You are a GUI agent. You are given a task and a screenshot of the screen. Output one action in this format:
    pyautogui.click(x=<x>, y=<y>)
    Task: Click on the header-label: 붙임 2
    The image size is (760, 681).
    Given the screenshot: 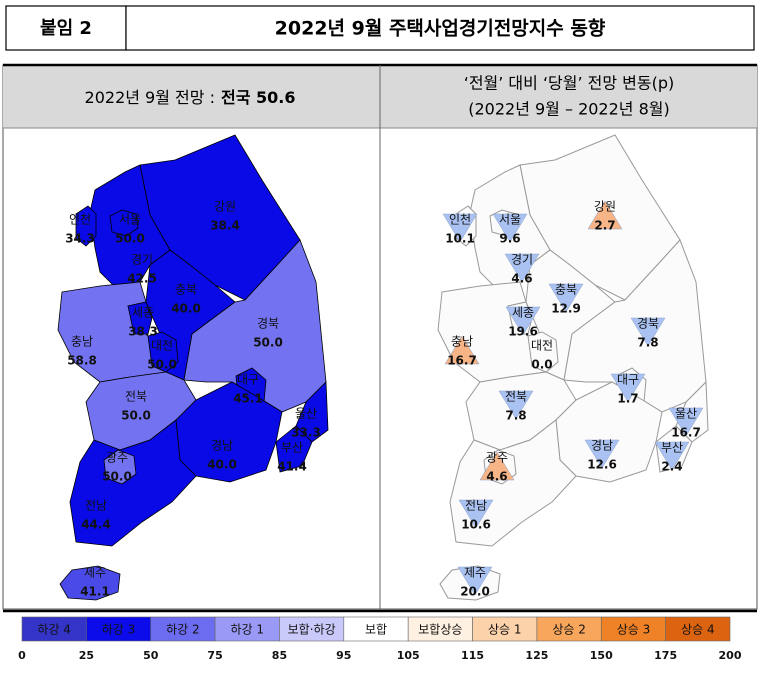 What is the action you would take?
    pyautogui.click(x=66, y=28)
    